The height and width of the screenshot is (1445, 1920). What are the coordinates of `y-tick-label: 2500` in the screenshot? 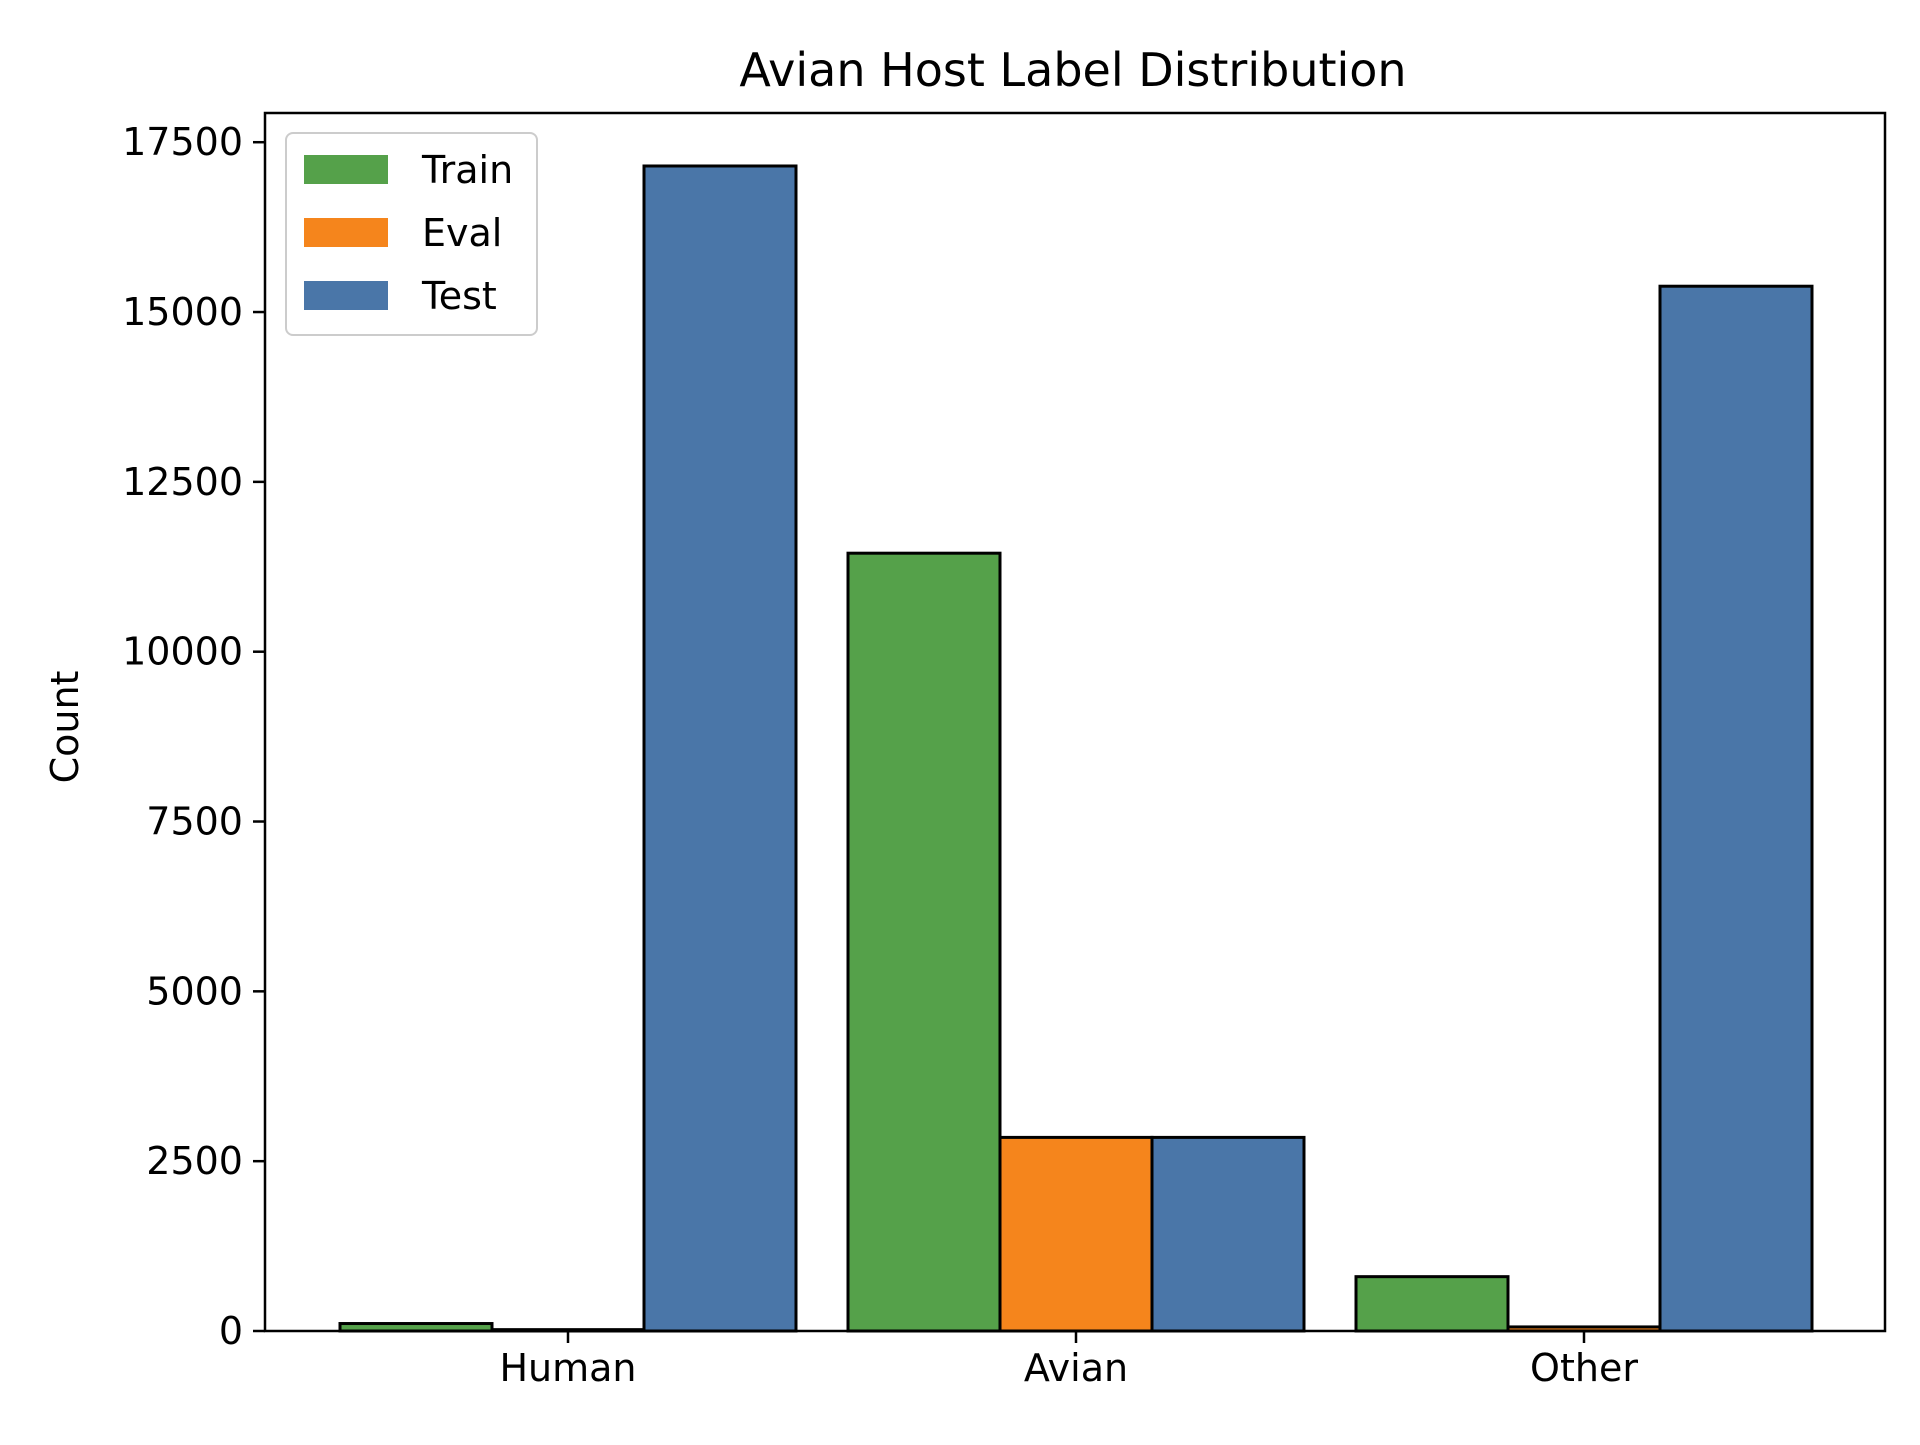 It's located at (194, 1161).